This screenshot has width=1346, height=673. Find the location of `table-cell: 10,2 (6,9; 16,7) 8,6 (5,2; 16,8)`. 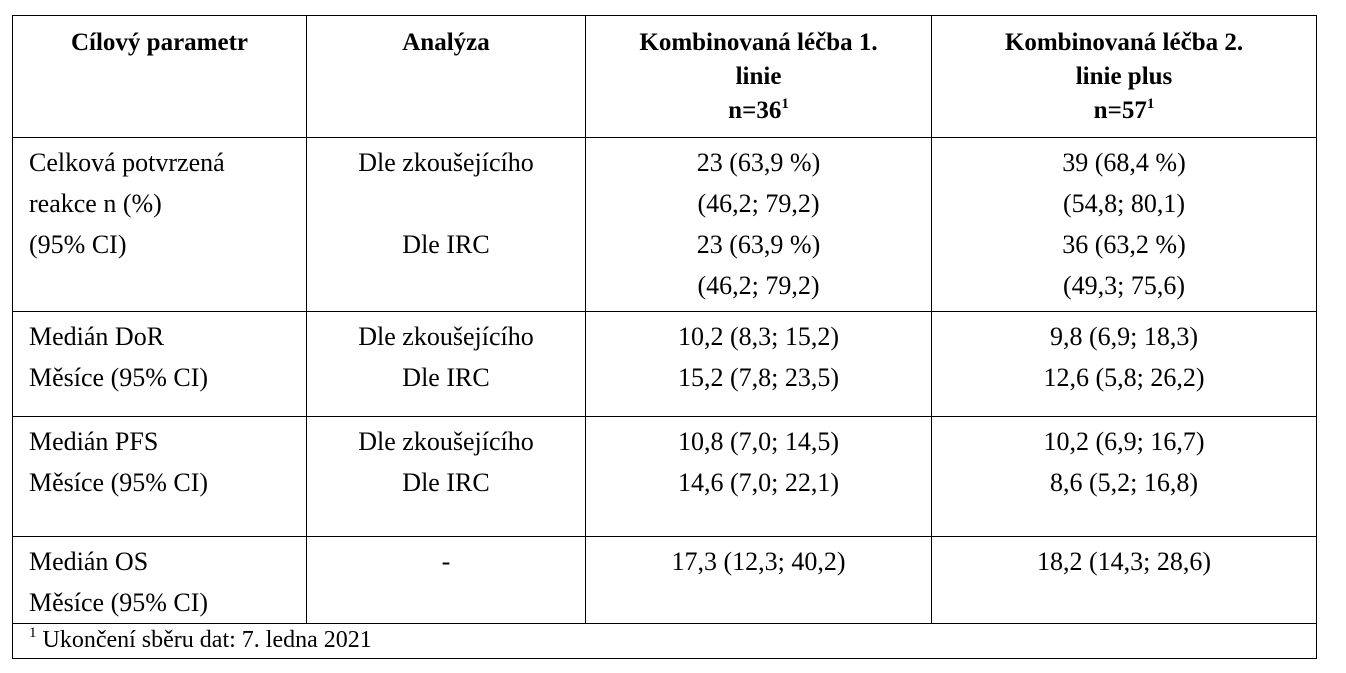

table-cell: 10,2 (6,9; 16,7) 8,6 (5,2; 16,8) is located at coordinates (1124, 476).